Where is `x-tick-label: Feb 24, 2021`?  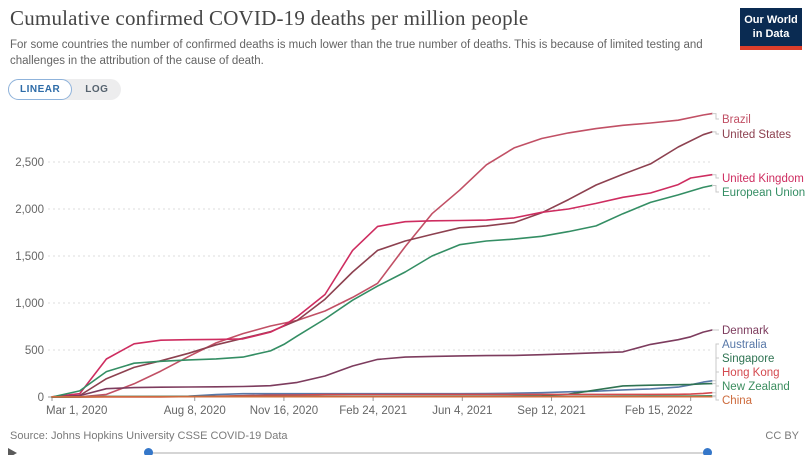 x-tick-label: Feb 24, 2021 is located at coordinates (373, 411).